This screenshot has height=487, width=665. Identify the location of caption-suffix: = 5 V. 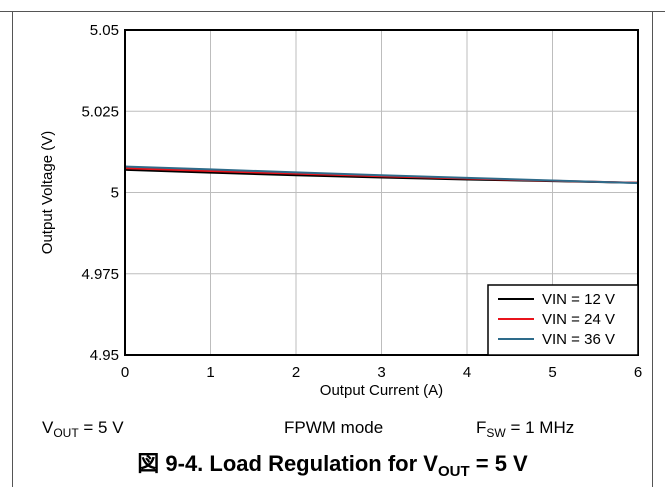
(498, 463).